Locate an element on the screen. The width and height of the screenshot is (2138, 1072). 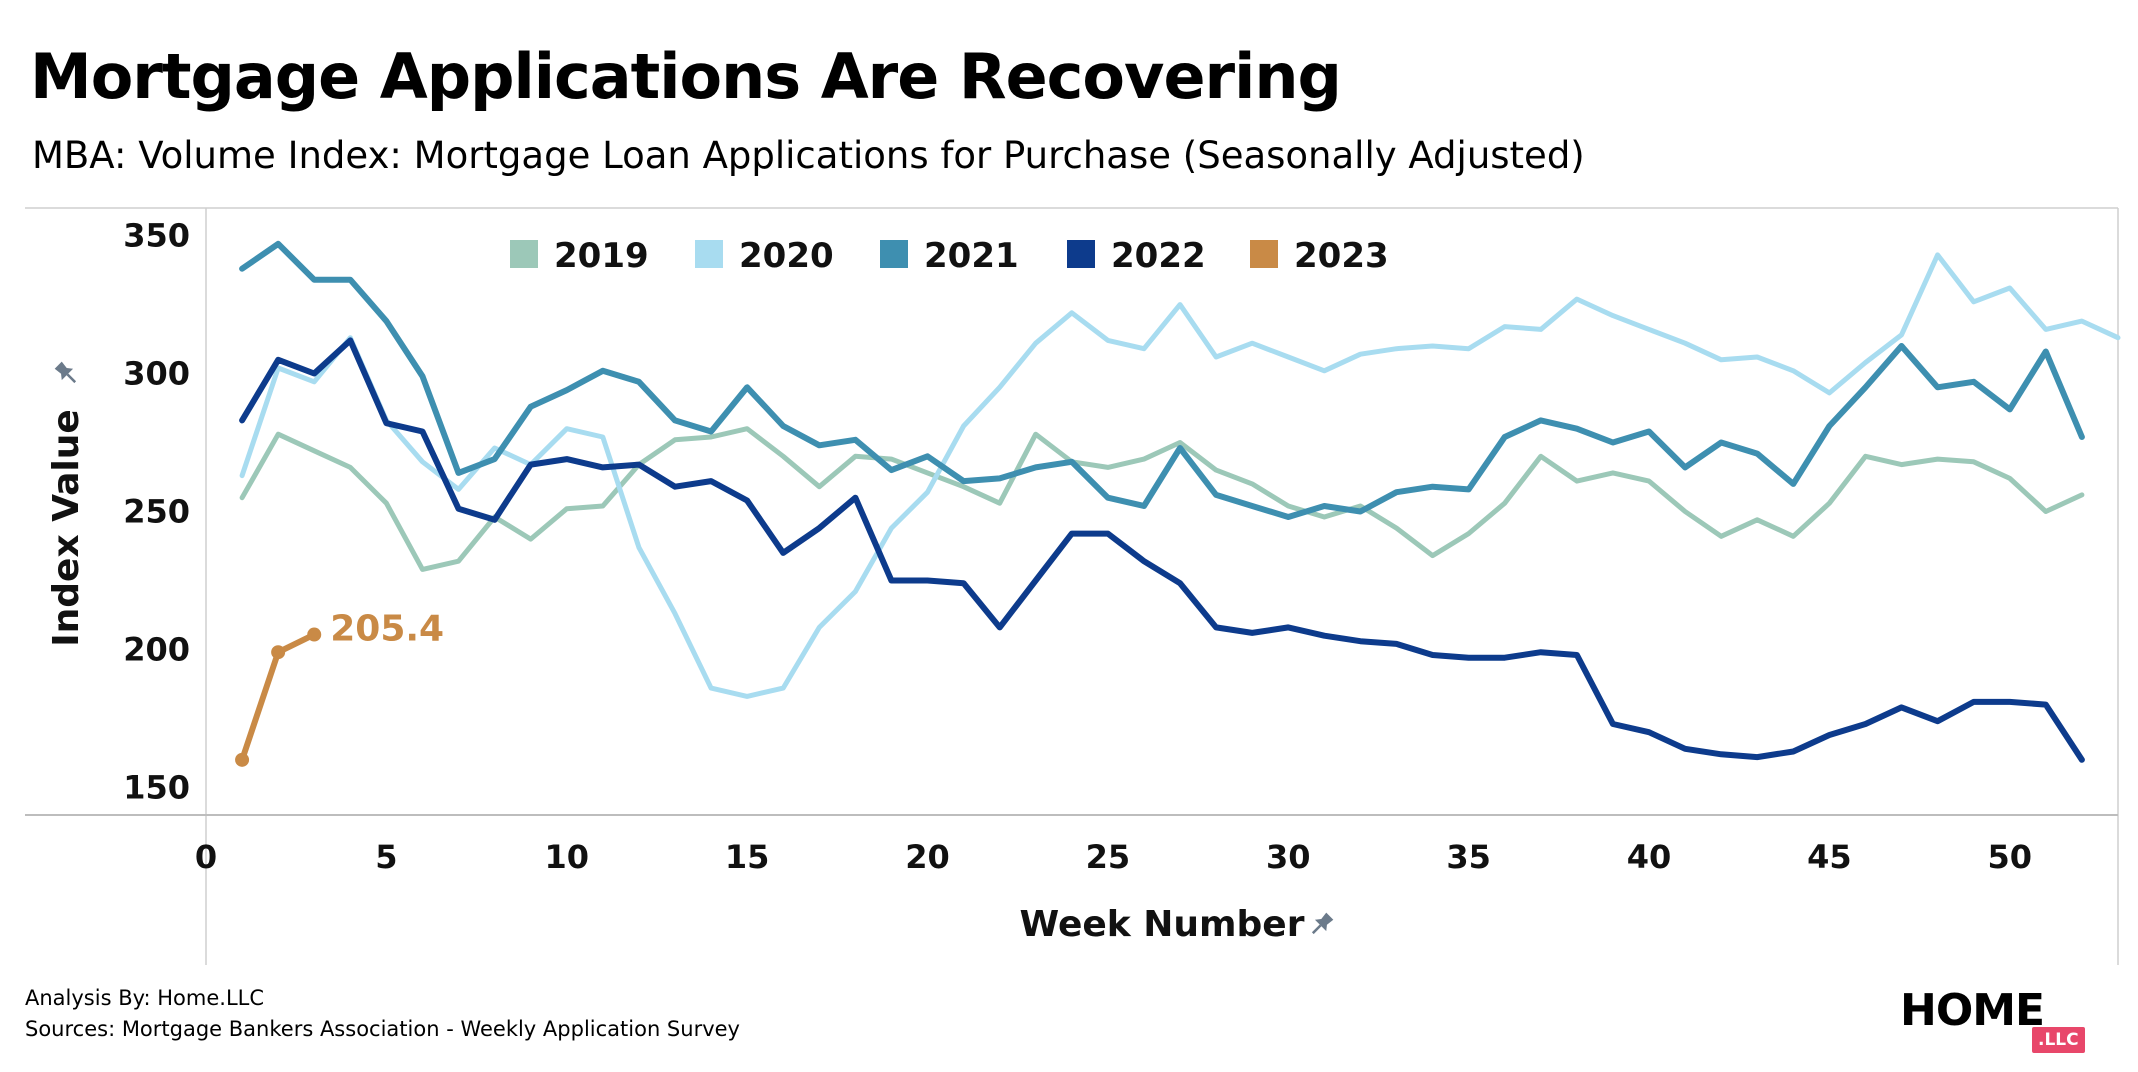
y-axis-title: Index Value is located at coordinates (66, 528).